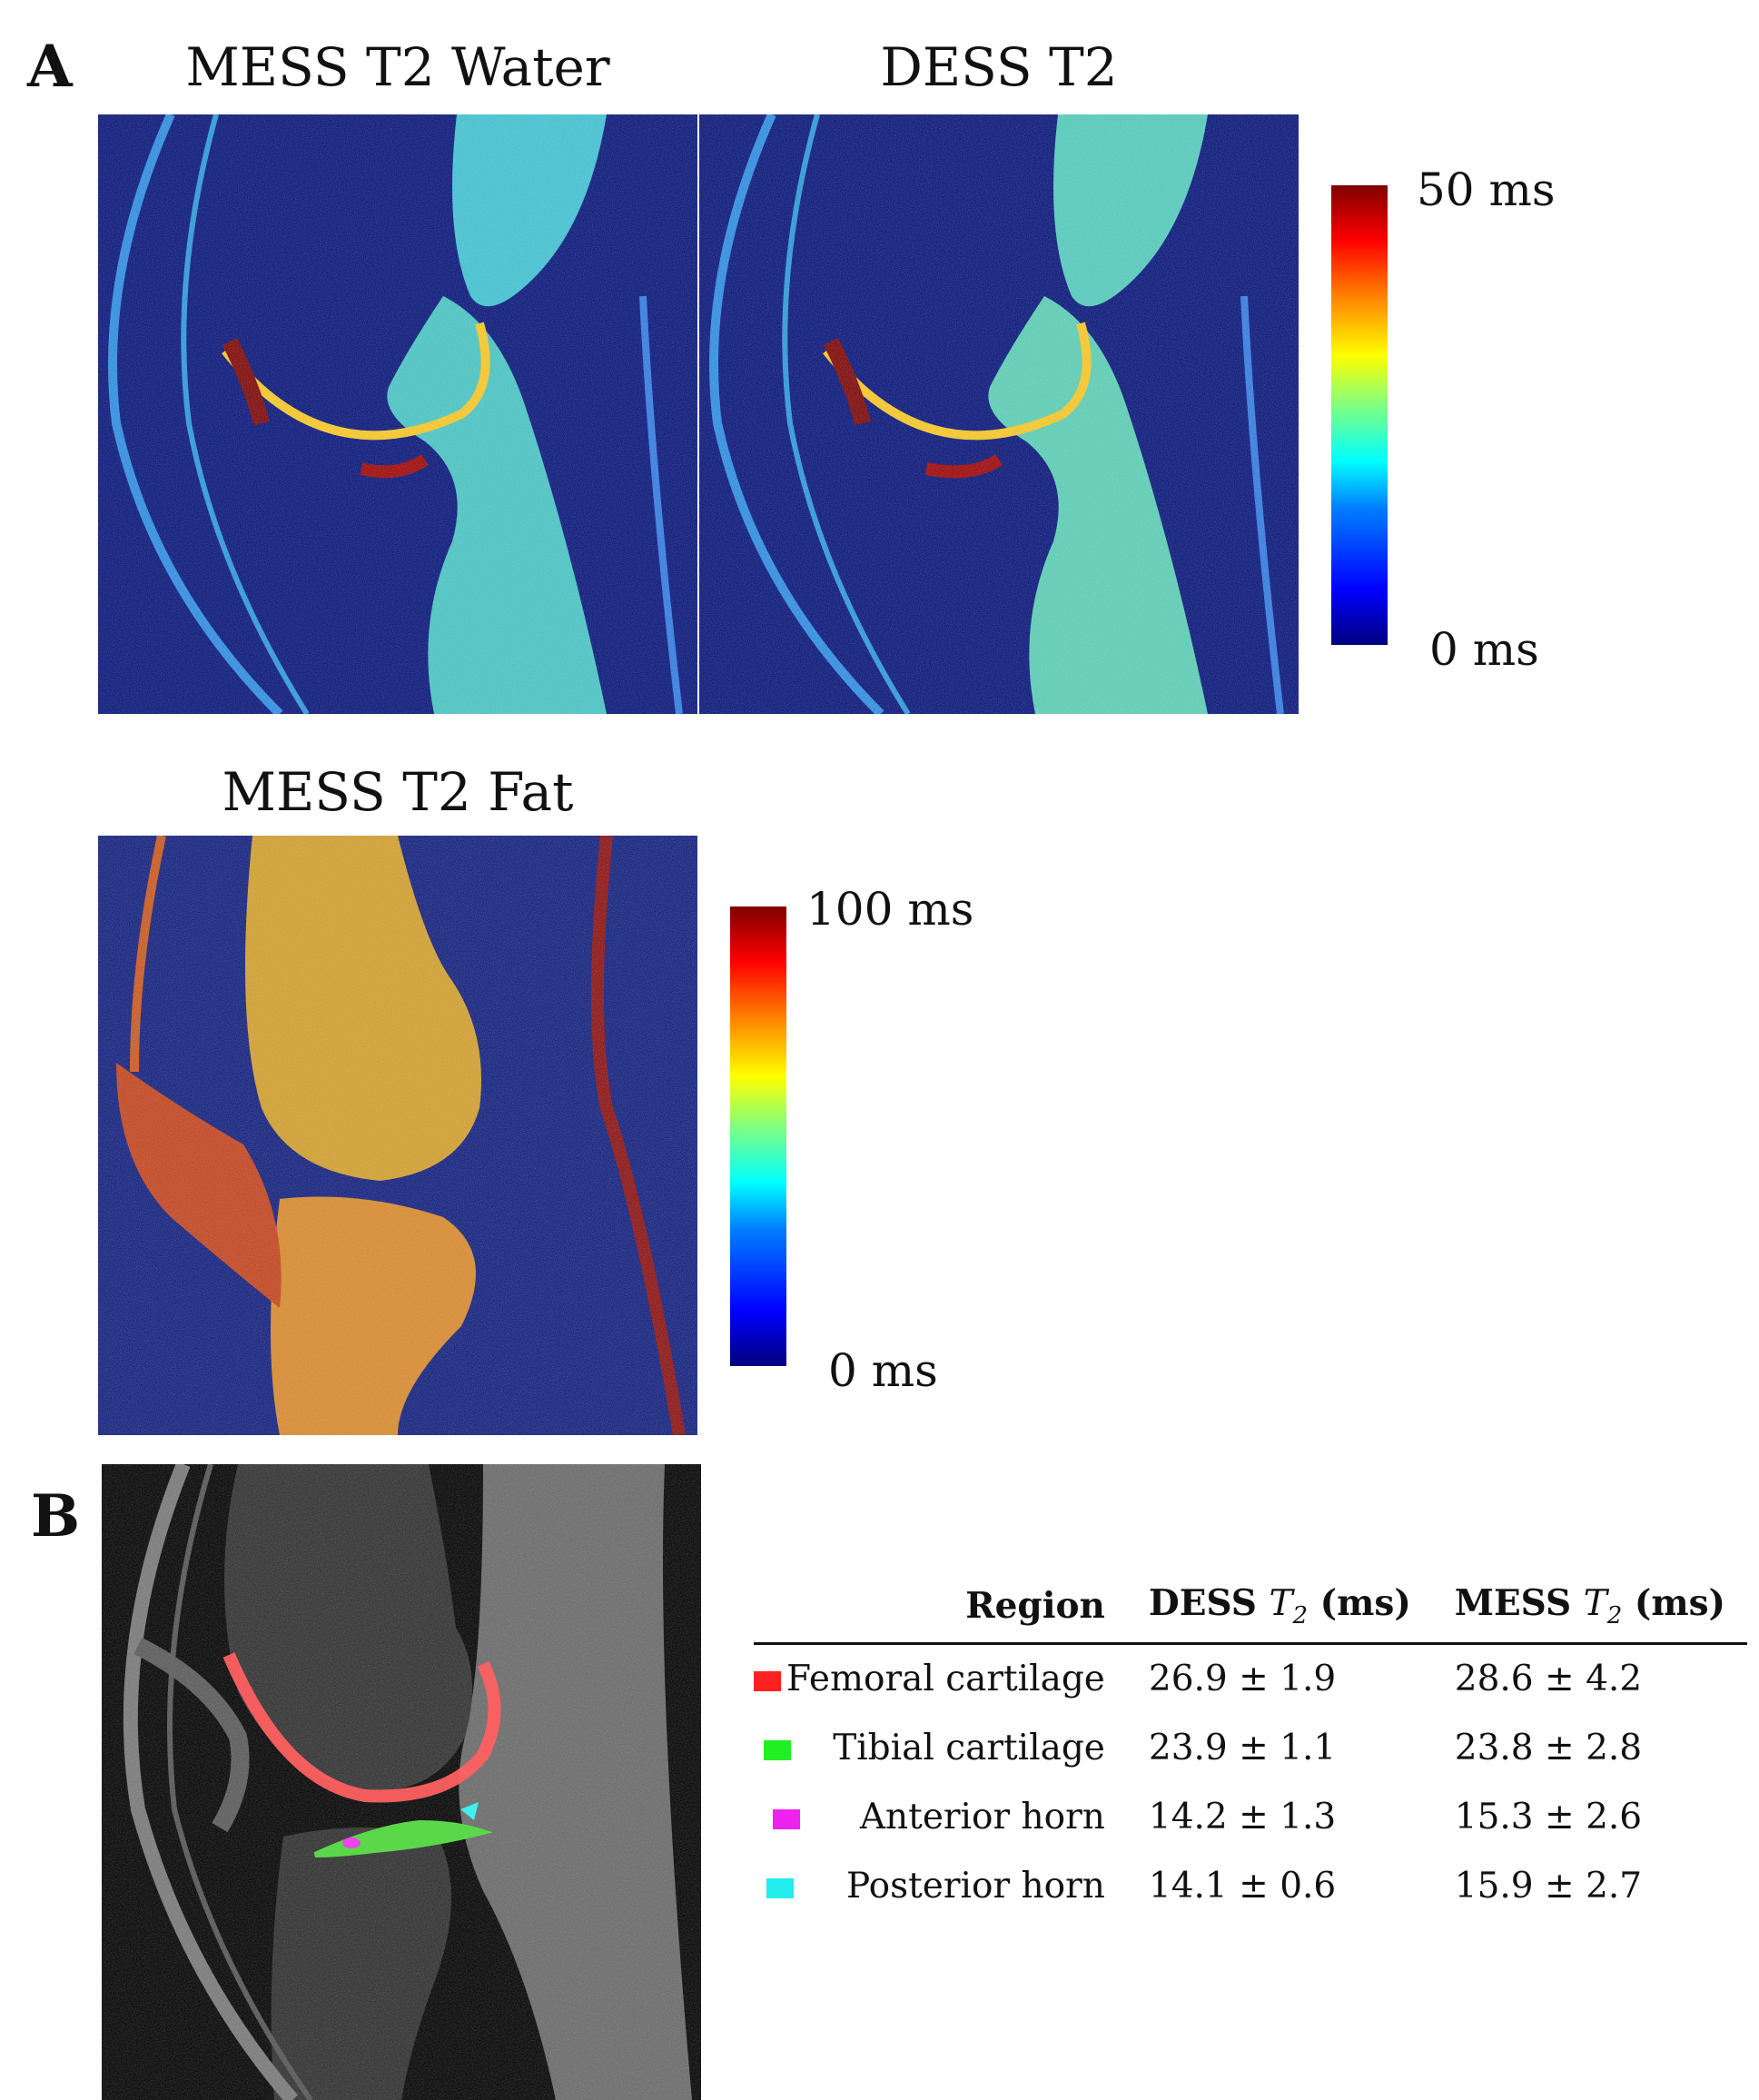 This screenshot has height=2100, width=1759. Describe the element at coordinates (940, 1613) in the screenshot. I see `header-region: Region` at that location.